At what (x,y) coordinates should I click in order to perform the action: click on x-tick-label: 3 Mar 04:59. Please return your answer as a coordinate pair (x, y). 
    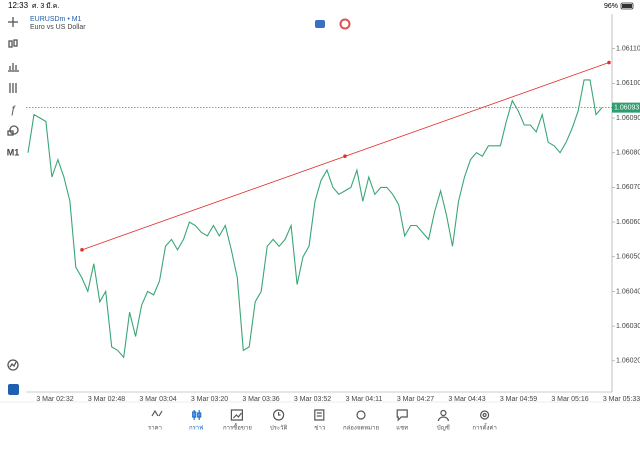
    Looking at the image, I should click on (518, 399).